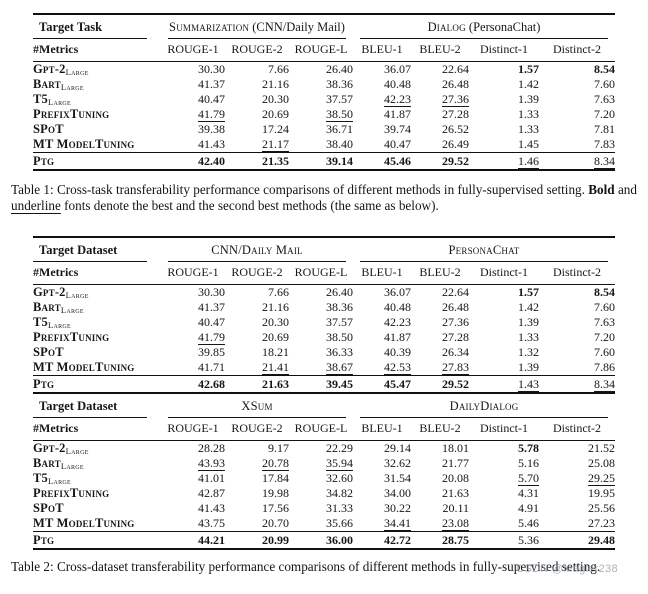  I want to click on metric-value-cell-4: 26.52, so click(440, 129).